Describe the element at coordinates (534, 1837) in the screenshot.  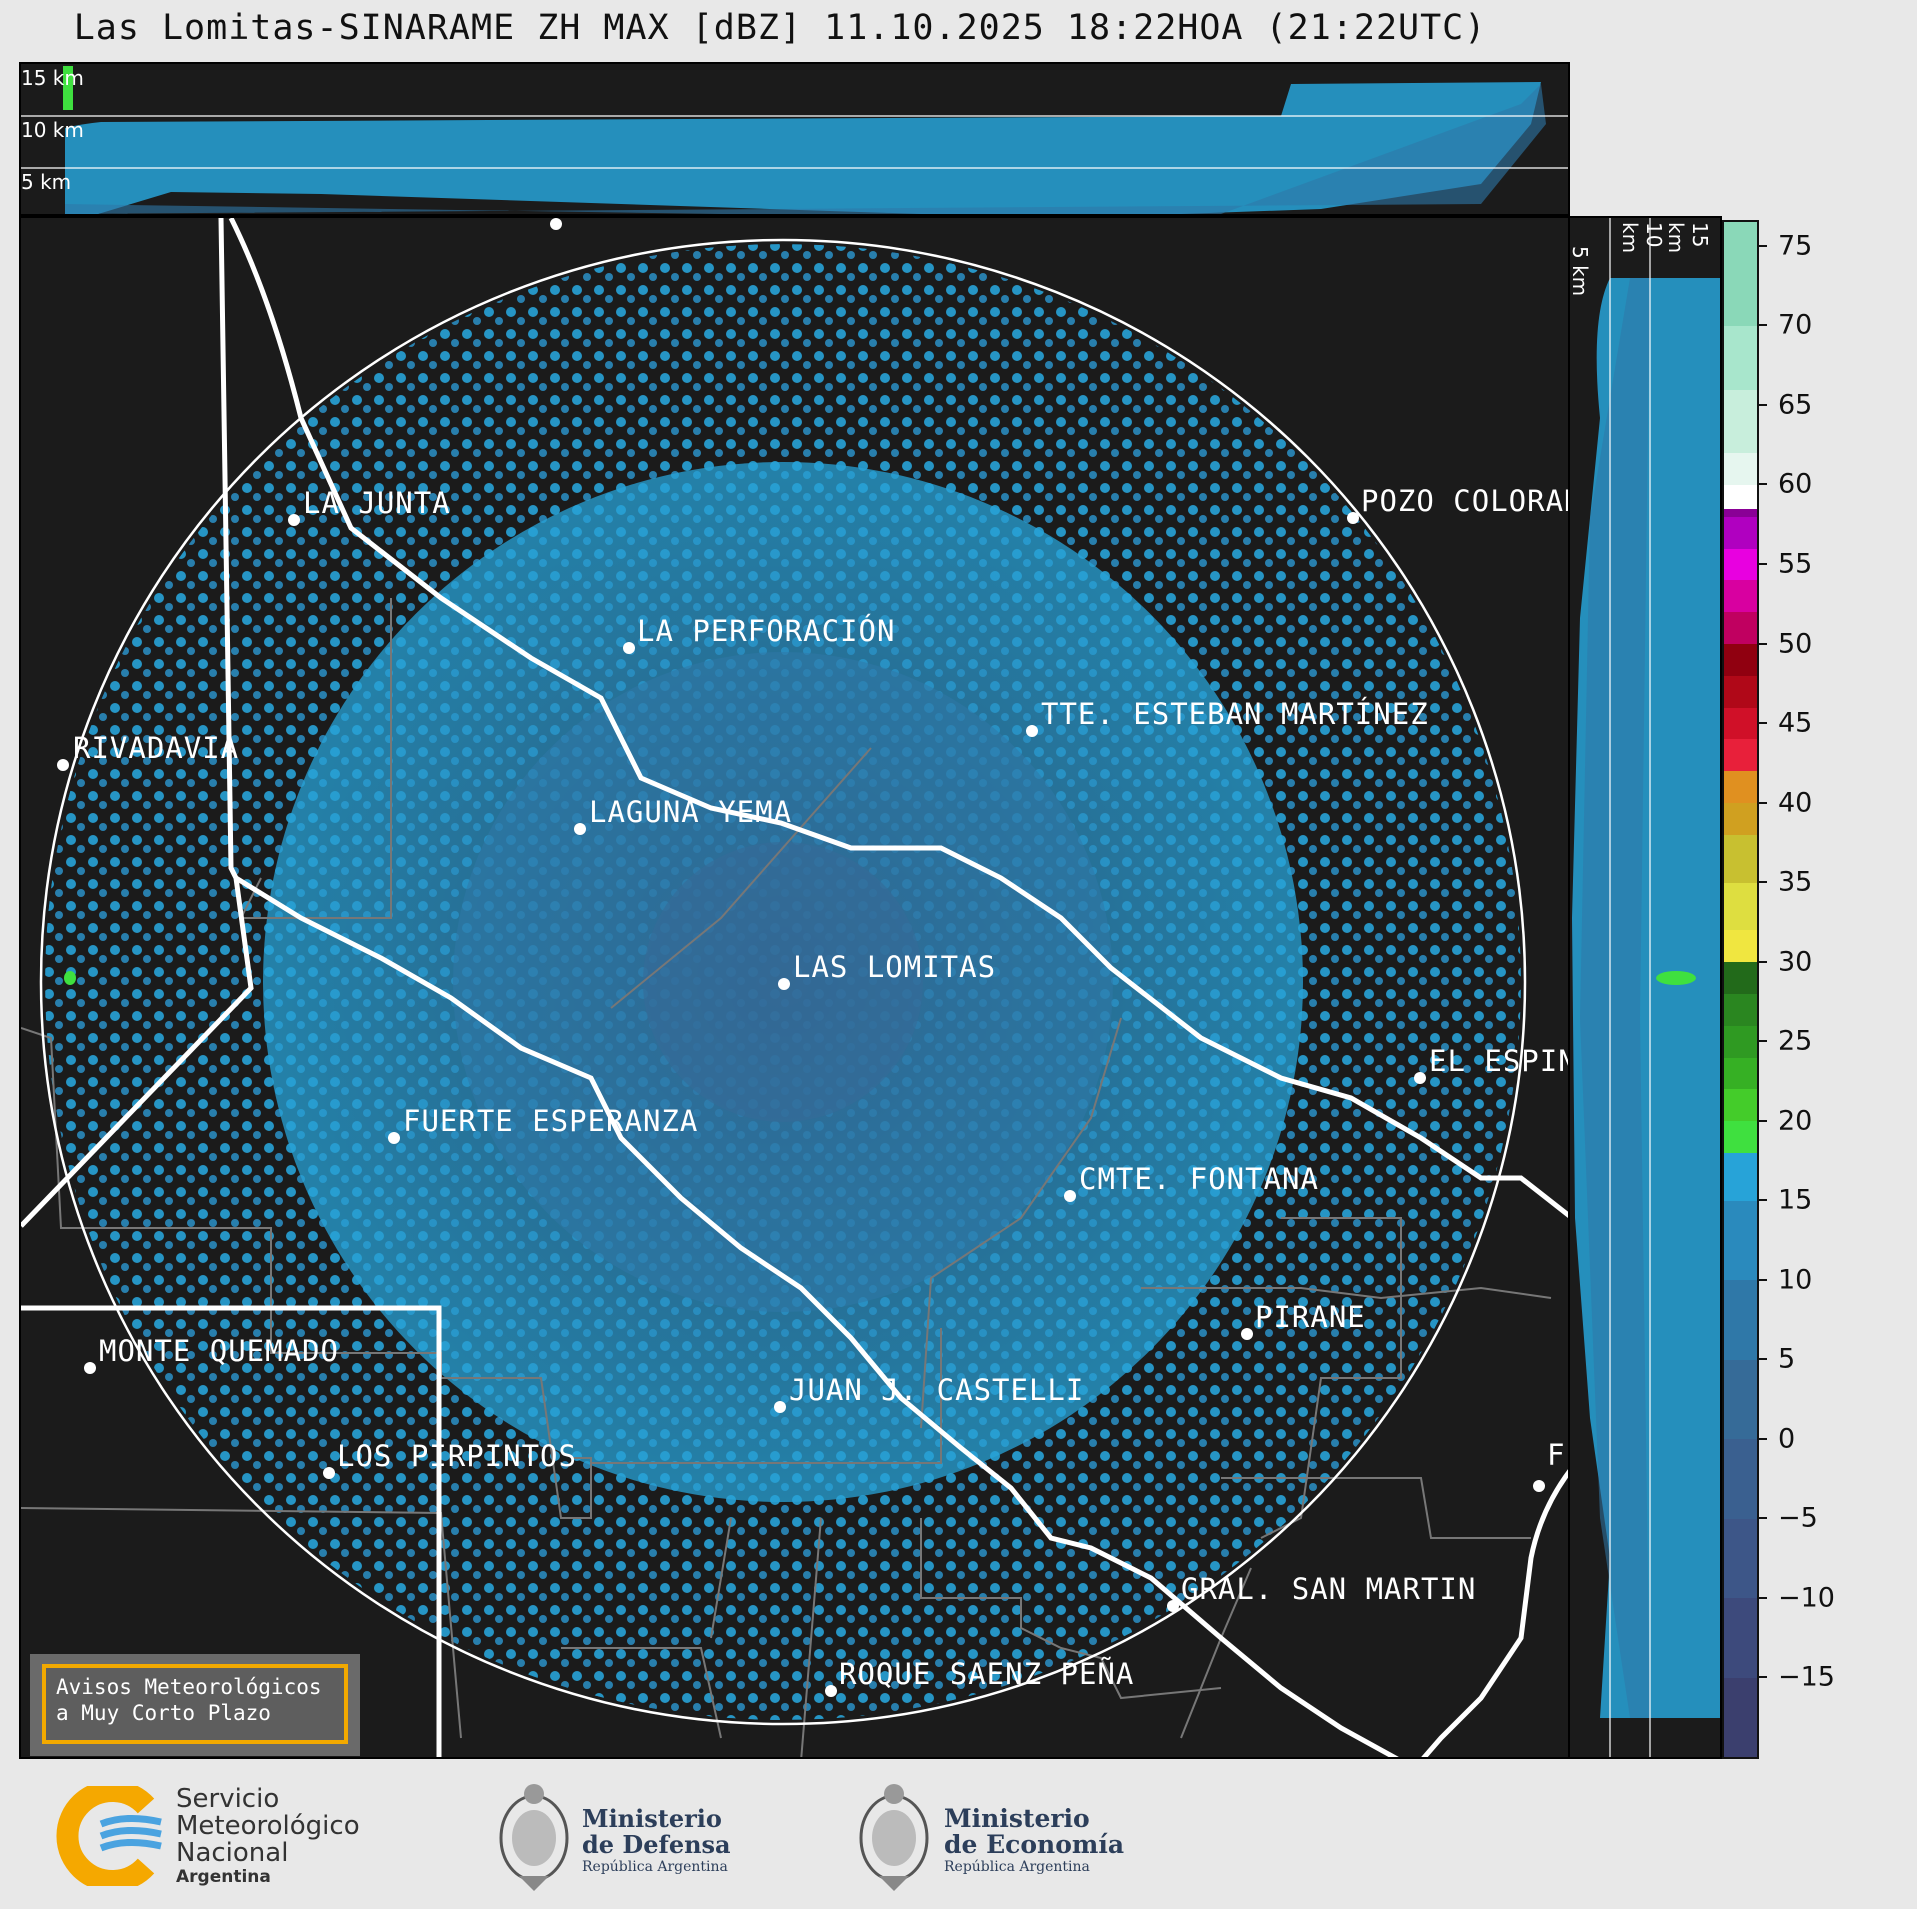
I see `defensa-seal-icon` at that location.